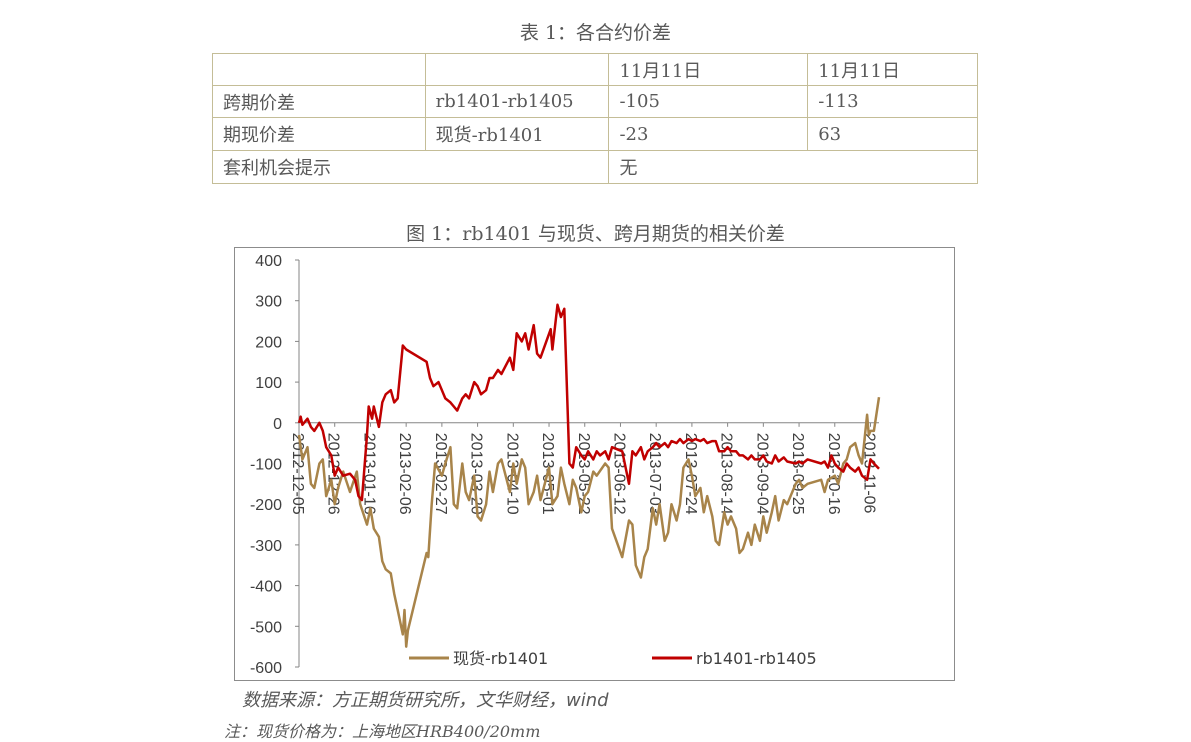 The image size is (1191, 742). What do you see at coordinates (500, 658) in the screenshot?
I see `legend-spot-label: 现货-rb1401` at bounding box center [500, 658].